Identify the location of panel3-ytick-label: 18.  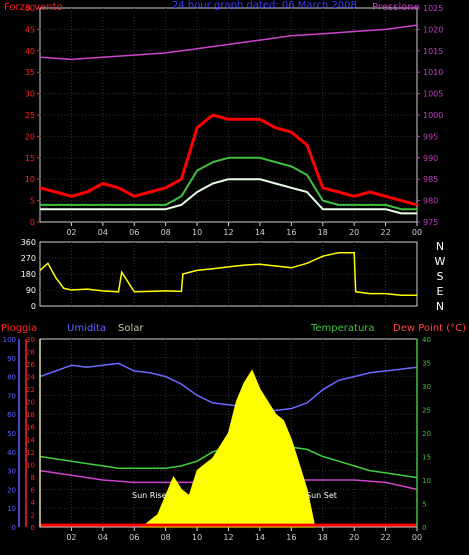
(30, 415).